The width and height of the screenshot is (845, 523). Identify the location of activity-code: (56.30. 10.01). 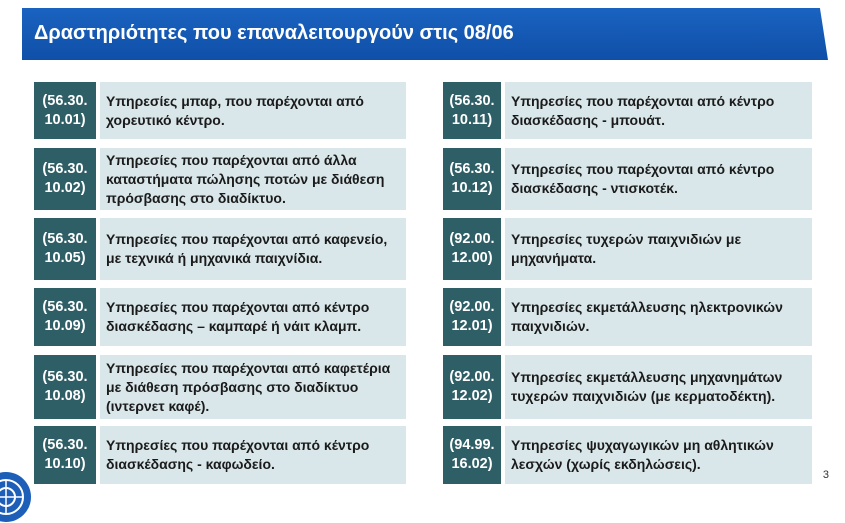
(65, 110).